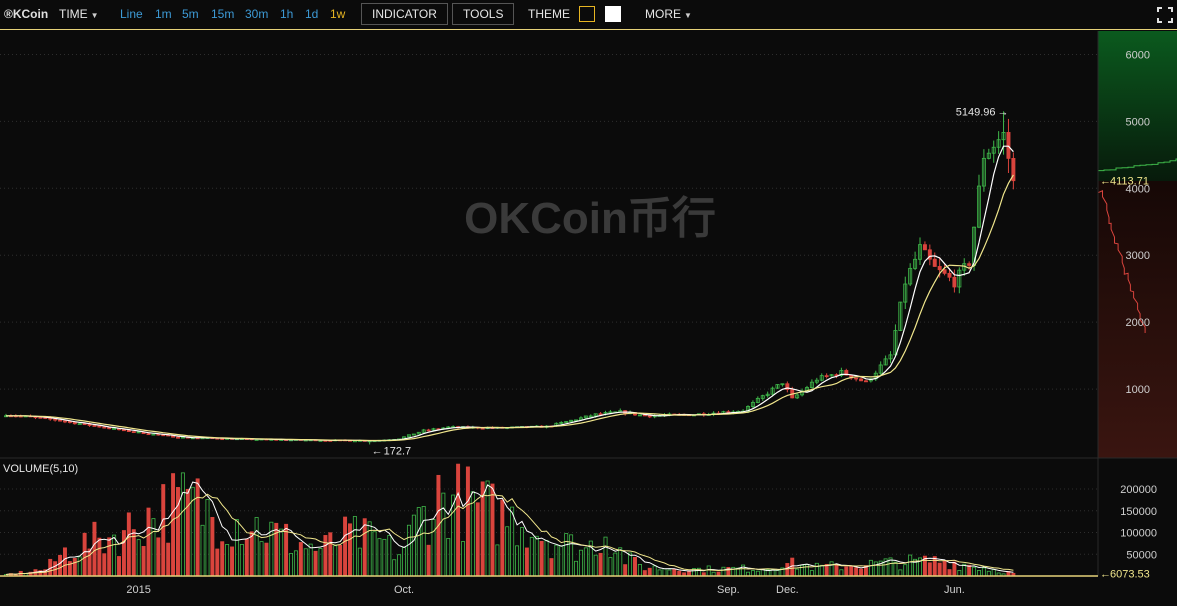 The width and height of the screenshot is (1177, 606). Describe the element at coordinates (613, 14) in the screenshot. I see `theme-light-swatch` at that location.